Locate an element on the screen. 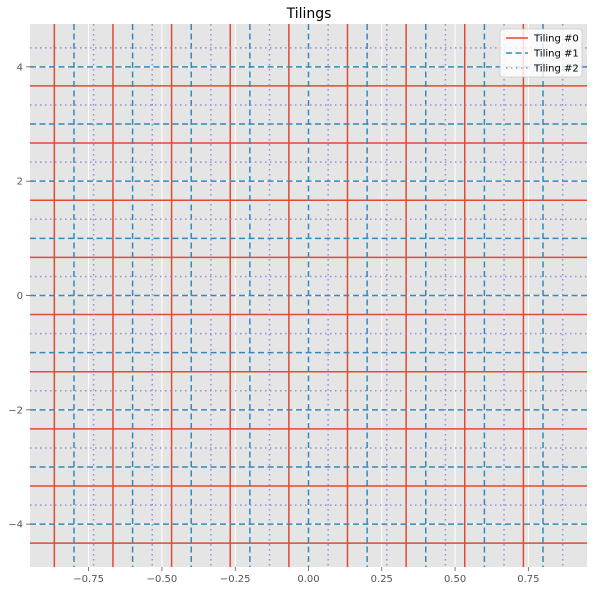 The image size is (597, 592). x-tick-label: 0.25 is located at coordinates (382, 579).